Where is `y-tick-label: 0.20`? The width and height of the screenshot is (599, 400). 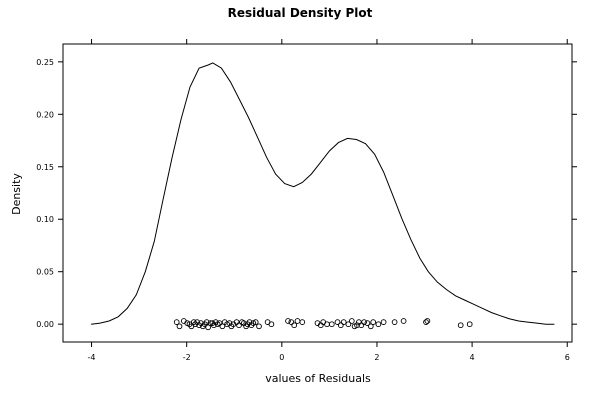
y-tick-label: 0.20 is located at coordinates (45, 114).